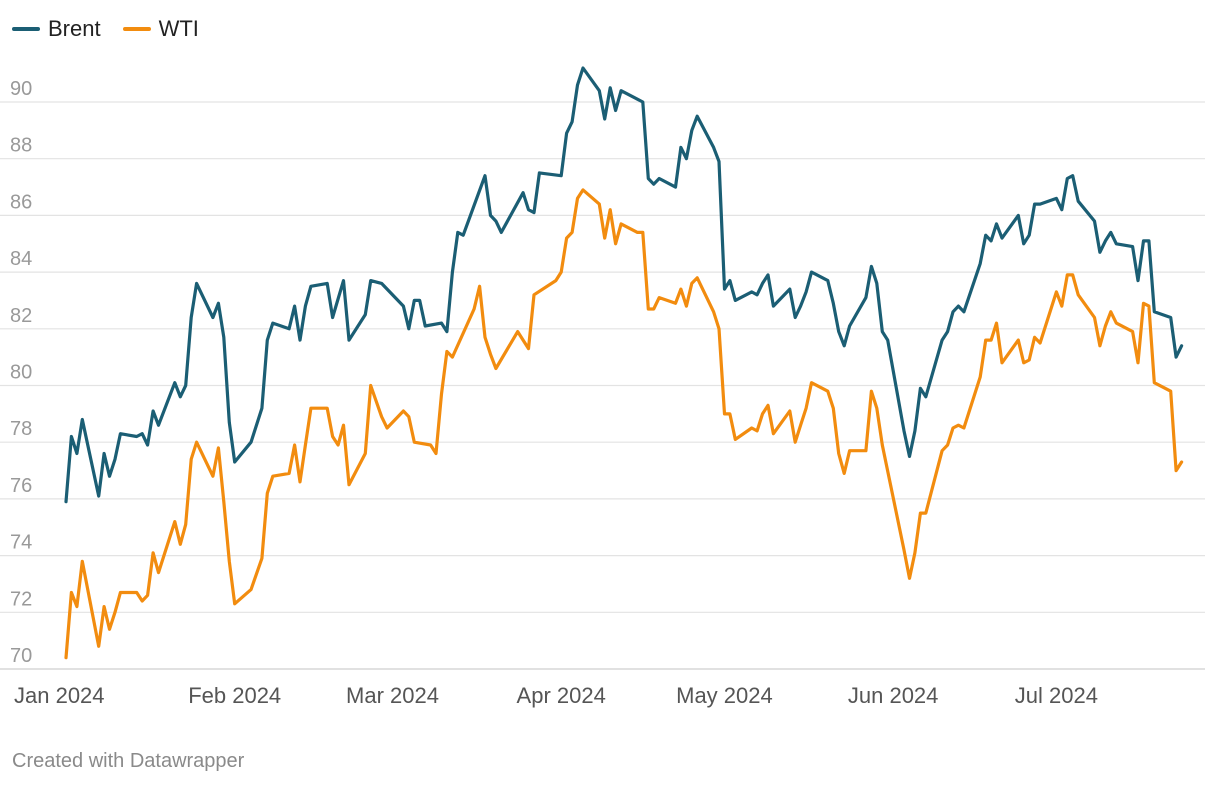 The image size is (1220, 786). I want to click on x-tick-label: Jun 2024, so click(893, 695).